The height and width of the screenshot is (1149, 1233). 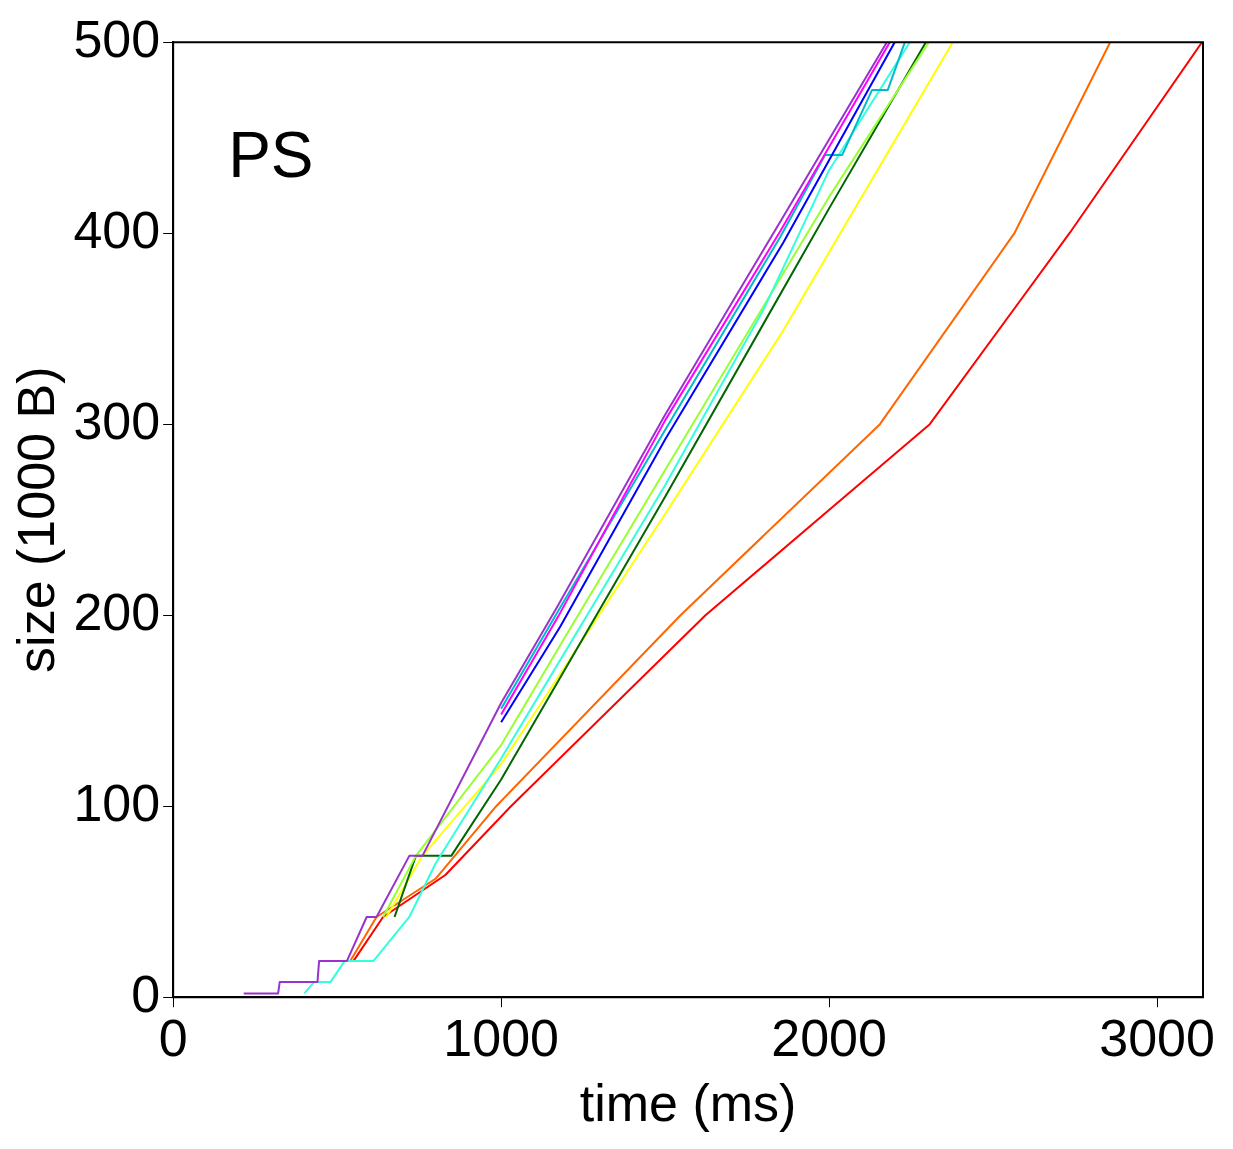 I want to click on y-axis-title: size (1000 B), so click(x=35, y=519).